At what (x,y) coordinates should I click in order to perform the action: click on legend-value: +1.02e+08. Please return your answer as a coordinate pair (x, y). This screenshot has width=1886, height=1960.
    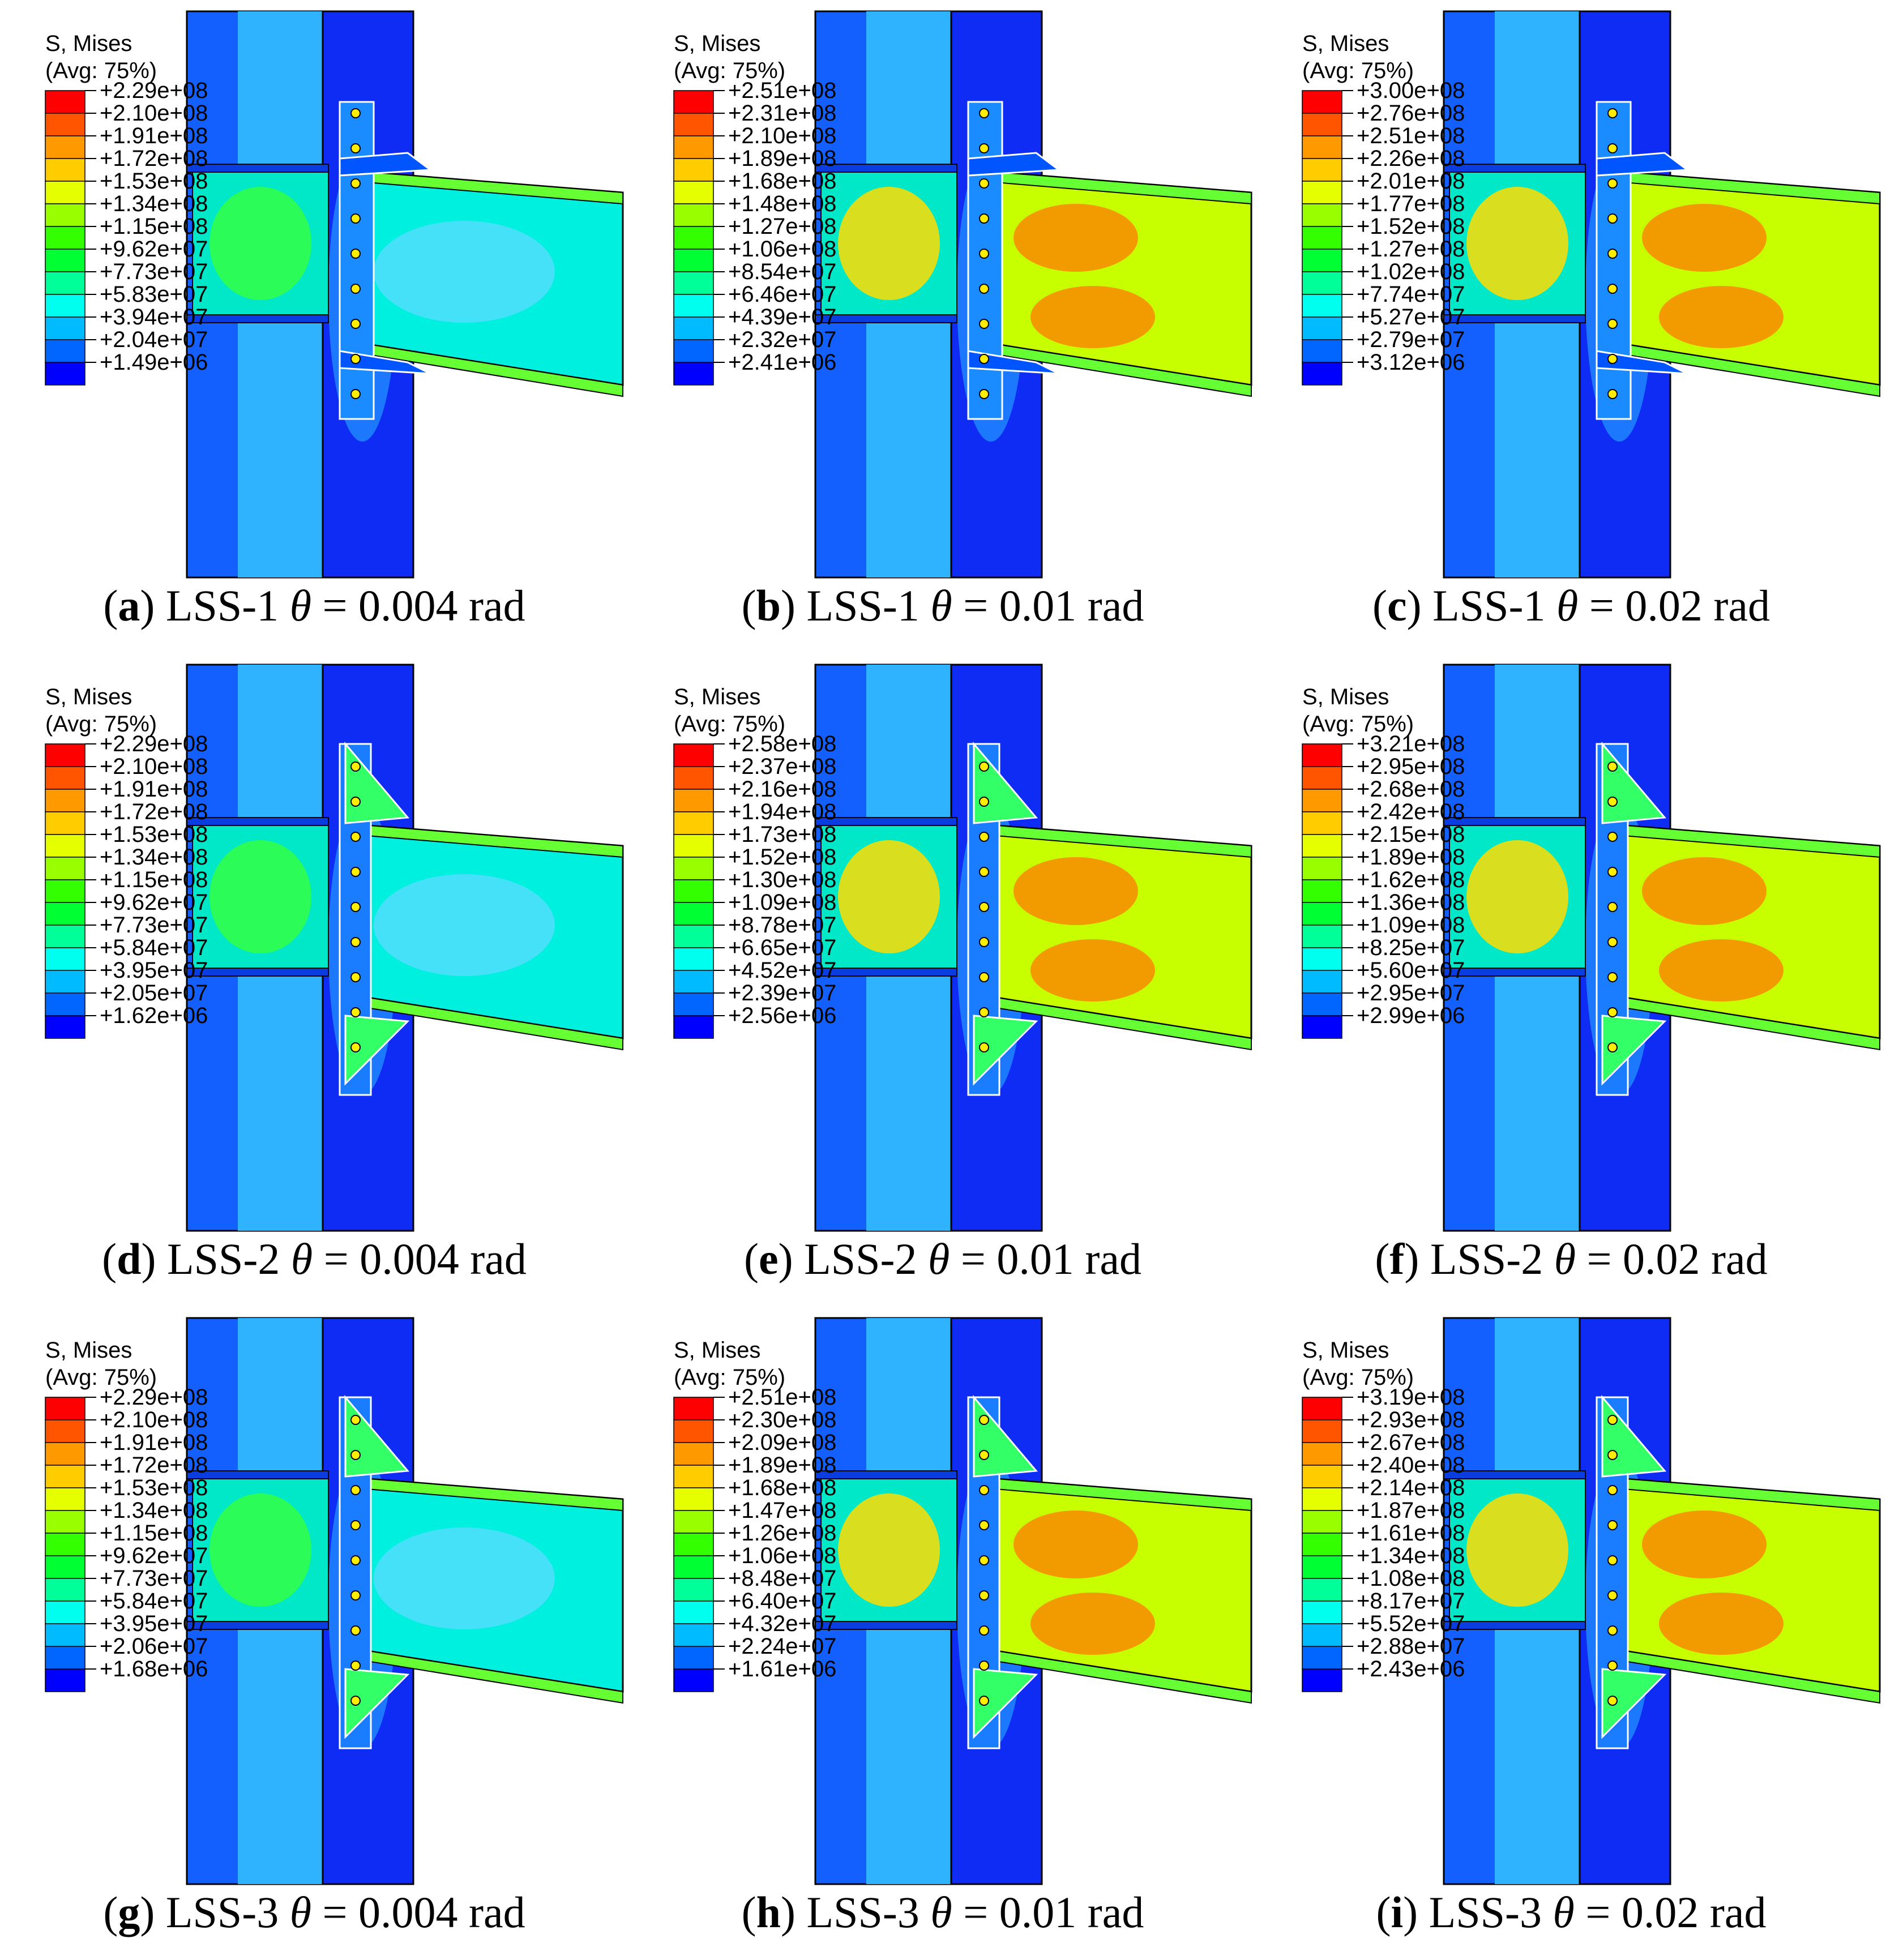
    Looking at the image, I should click on (1411, 271).